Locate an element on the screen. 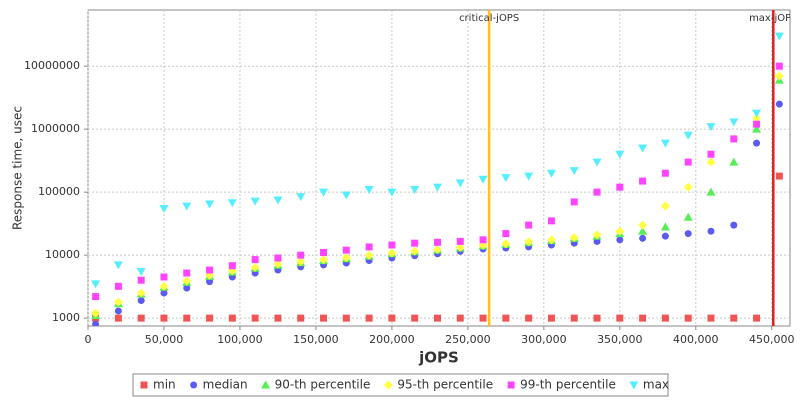 Image resolution: width=800 pixels, height=404 pixels. legend-label: 90-th percentile is located at coordinates (323, 385).